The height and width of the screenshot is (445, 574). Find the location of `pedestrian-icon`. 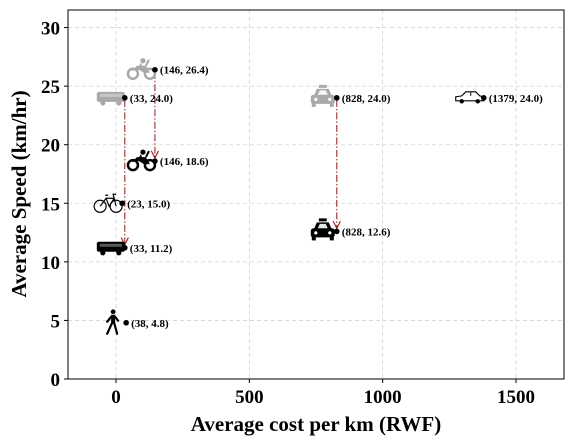

pedestrian-icon is located at coordinates (113, 322).